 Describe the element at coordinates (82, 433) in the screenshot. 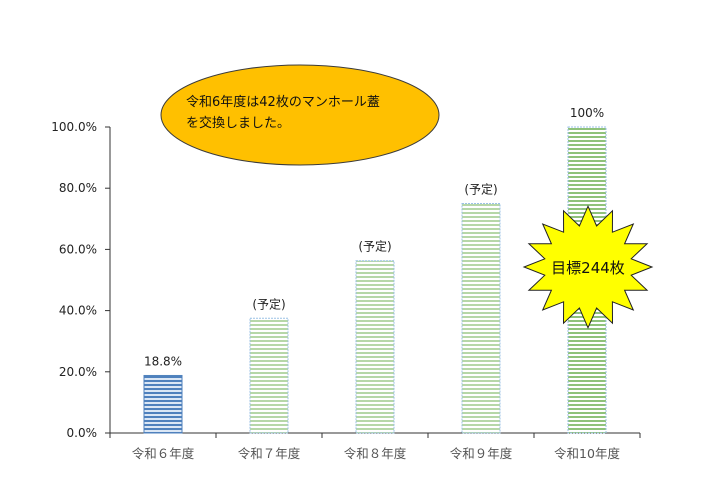

I see `y-tick-label: 0.0%` at that location.